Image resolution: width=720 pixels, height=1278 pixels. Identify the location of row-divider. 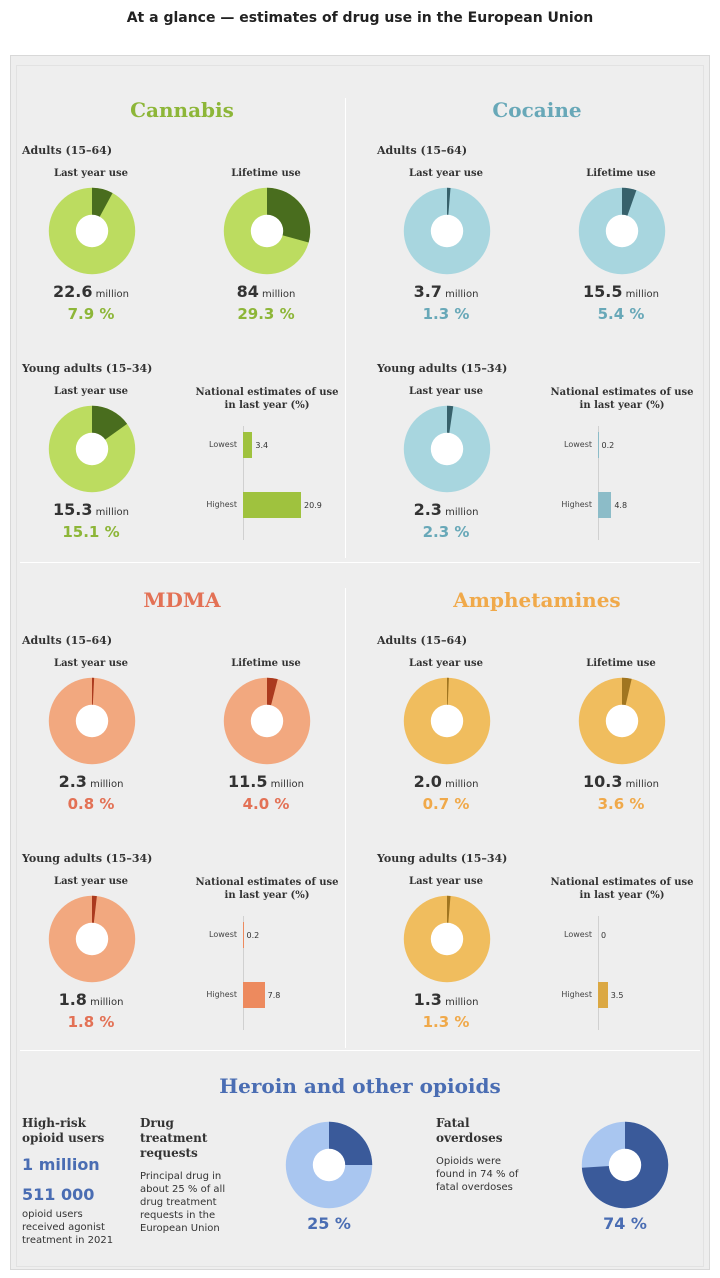
(360, 562).